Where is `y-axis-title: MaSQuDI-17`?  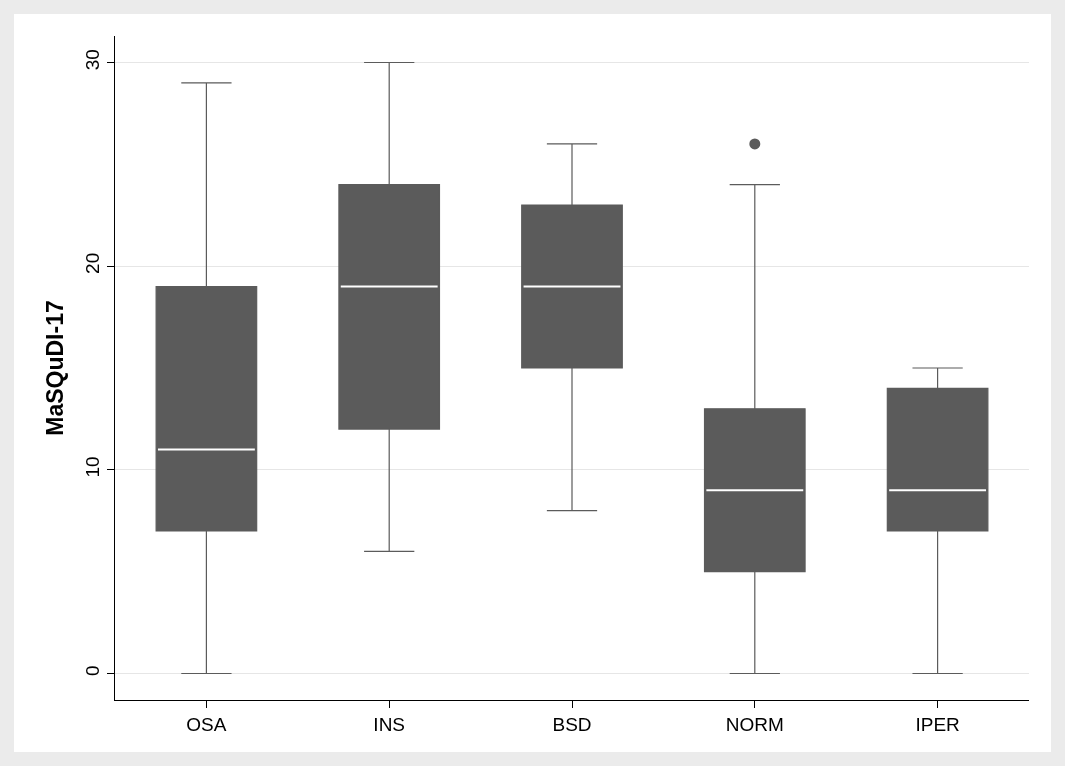
y-axis-title: MaSQuDI-17 is located at coordinates (54, 368).